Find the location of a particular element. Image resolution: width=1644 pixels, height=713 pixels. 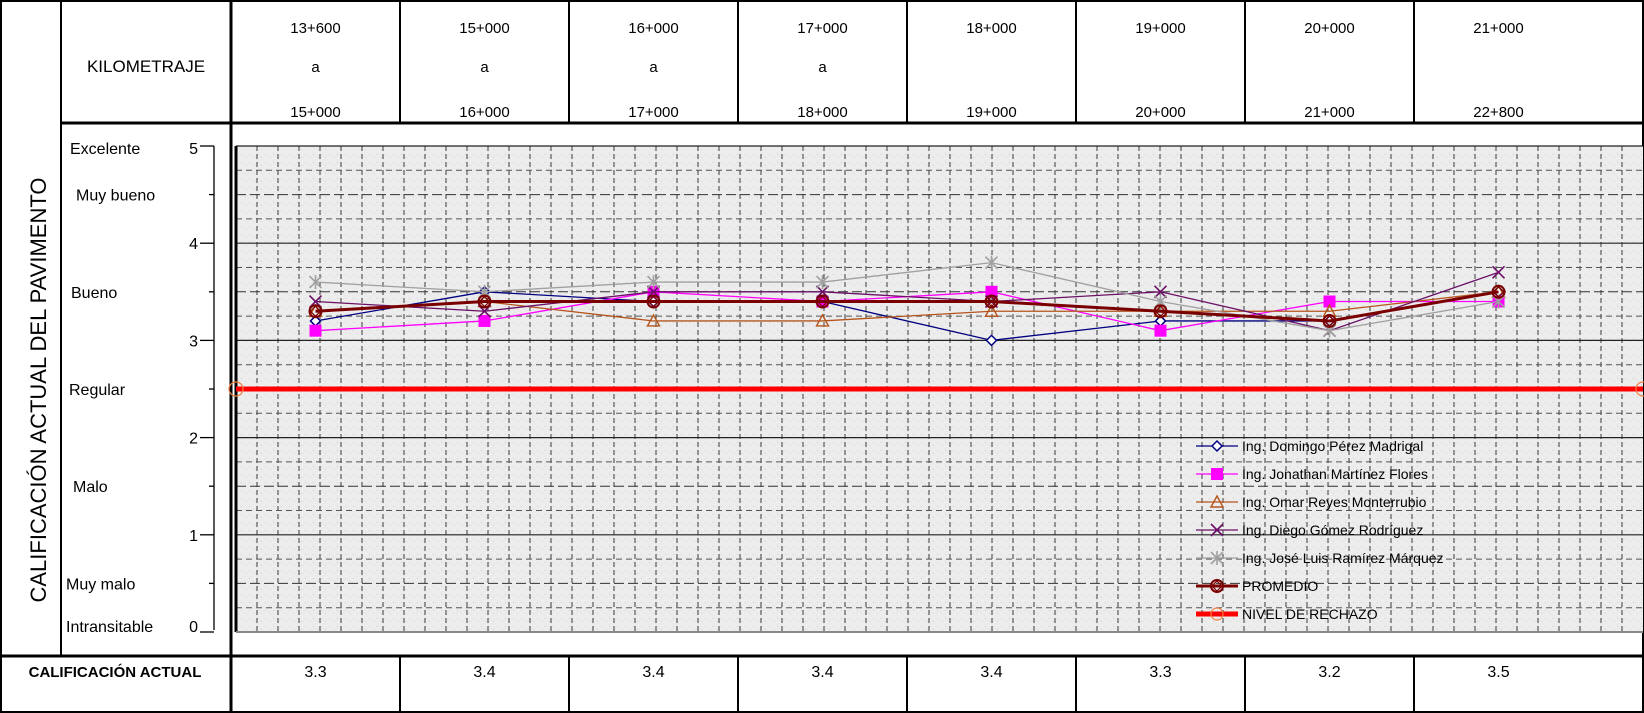

segment-to: 16+000 is located at coordinates (484, 112).